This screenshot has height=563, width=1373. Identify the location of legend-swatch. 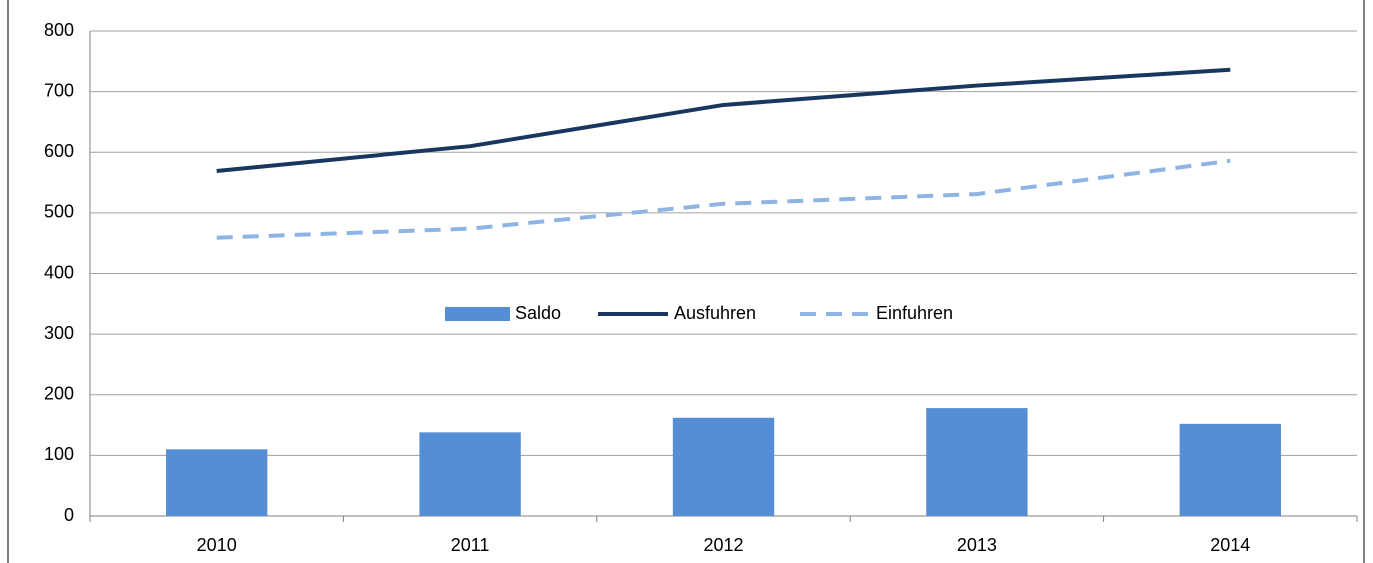
(477, 314).